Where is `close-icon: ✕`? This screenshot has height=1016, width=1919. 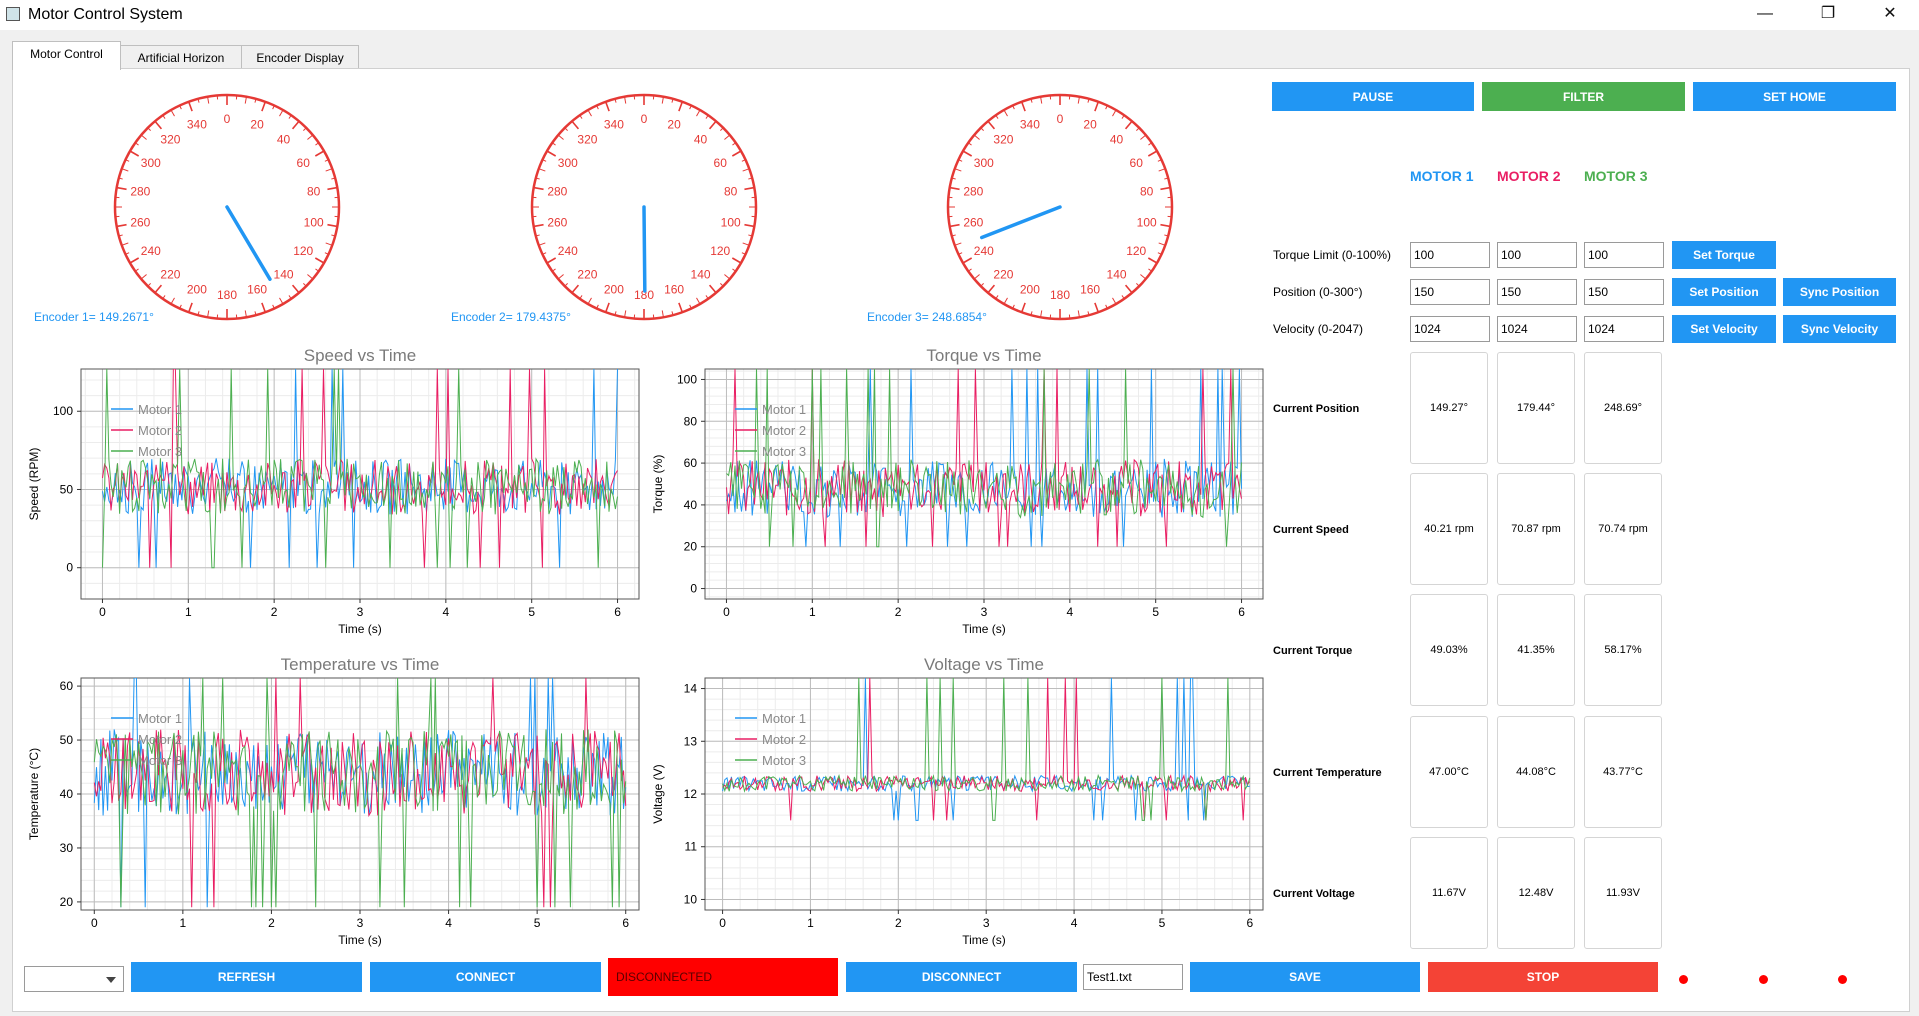
close-icon: ✕ is located at coordinates (1890, 13).